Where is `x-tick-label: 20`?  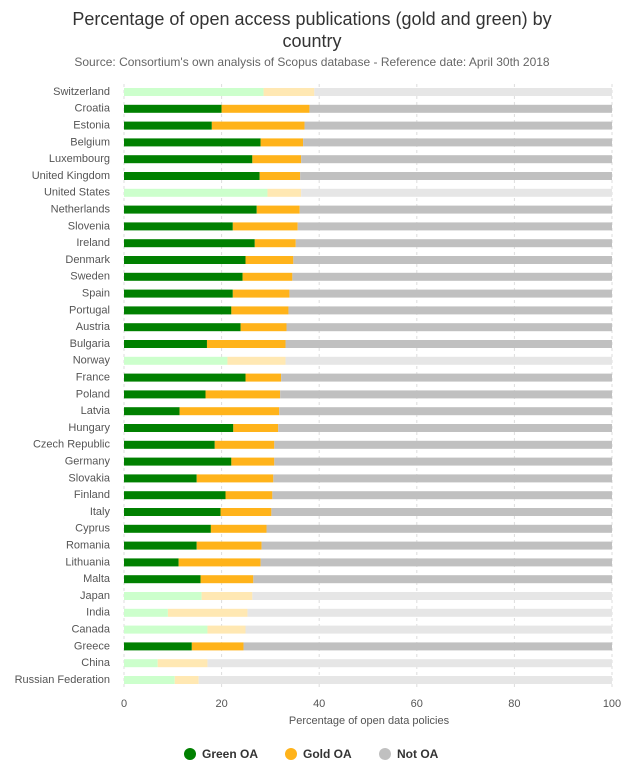
x-tick-label: 20 is located at coordinates (221, 704).